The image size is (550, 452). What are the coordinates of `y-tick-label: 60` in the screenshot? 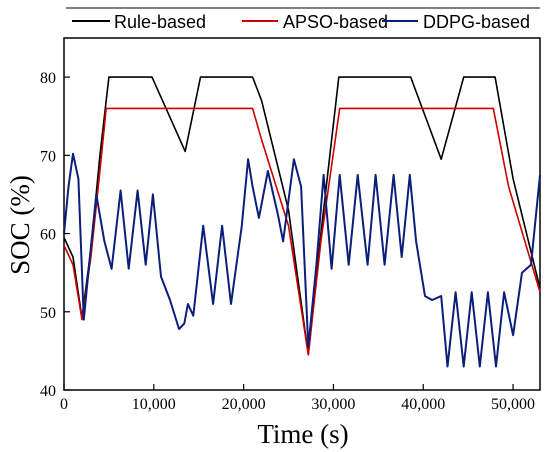 It's located at (48, 235).